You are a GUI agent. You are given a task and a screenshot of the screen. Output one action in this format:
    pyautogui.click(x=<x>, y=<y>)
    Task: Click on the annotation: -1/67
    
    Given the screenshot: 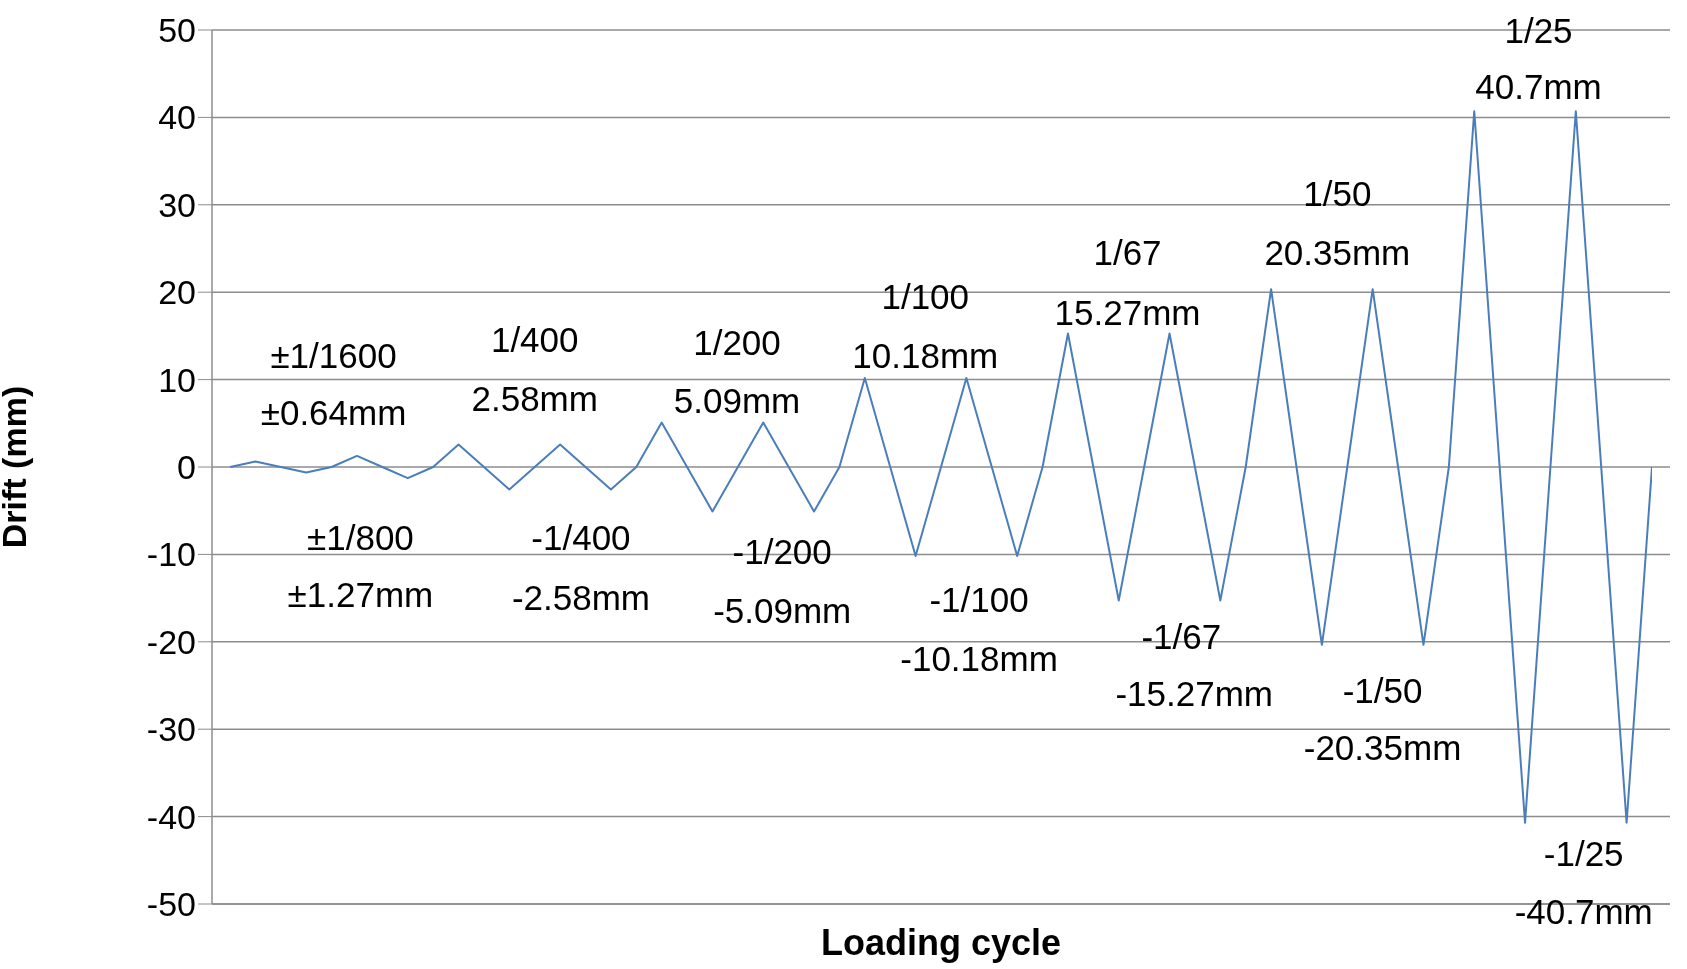 What is the action you would take?
    pyautogui.click(x=1181, y=637)
    